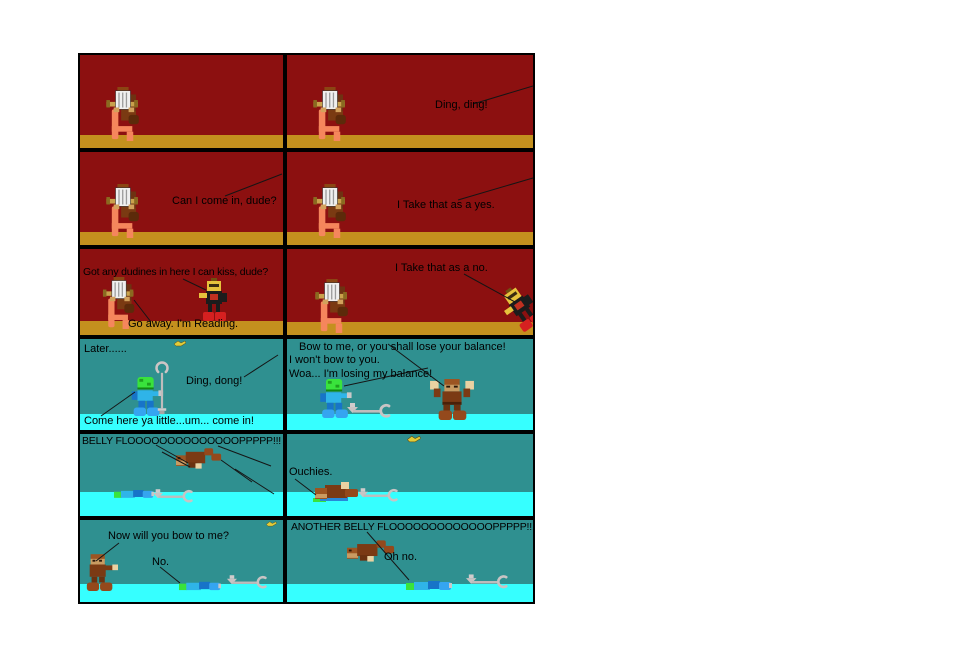  I want to click on speech-text: Ouchies., so click(311, 472).